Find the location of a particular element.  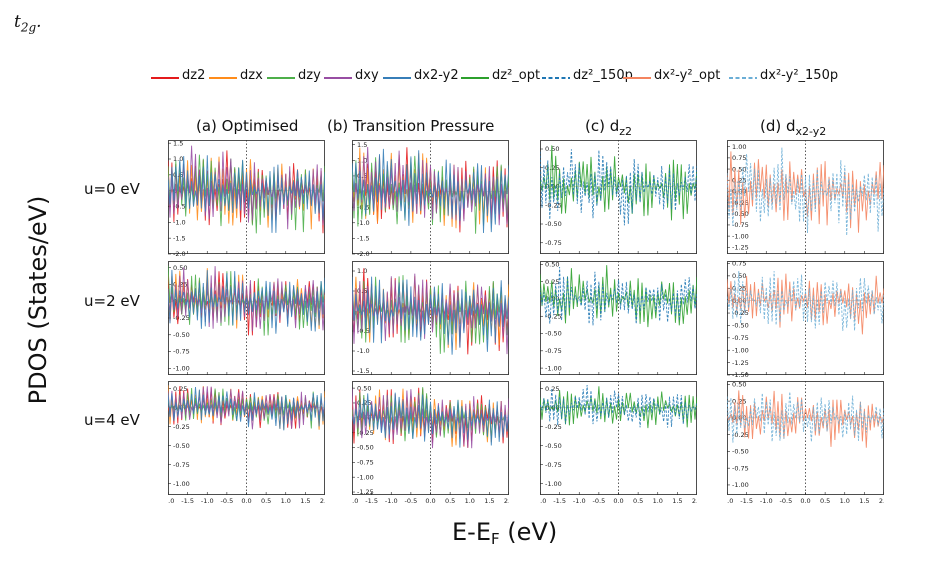

legend-label: dx2-y2 is located at coordinates (436, 75).